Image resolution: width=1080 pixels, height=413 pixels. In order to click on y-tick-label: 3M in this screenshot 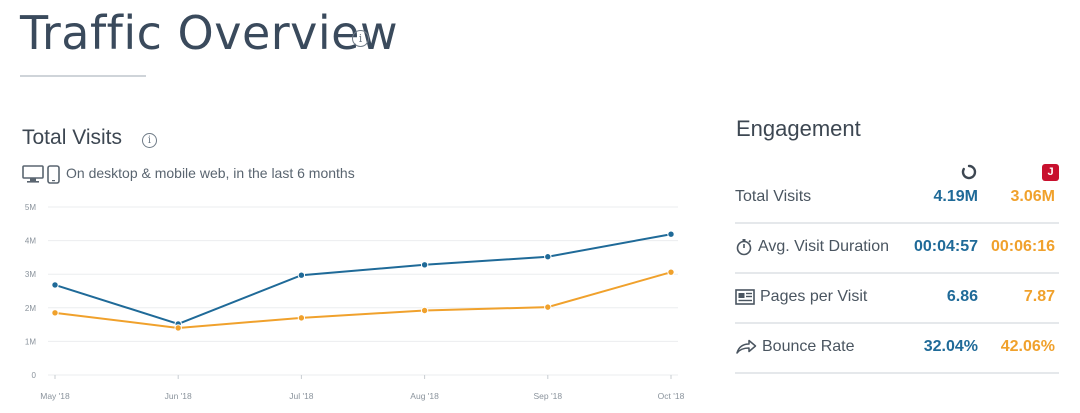, I will do `click(30, 274)`.